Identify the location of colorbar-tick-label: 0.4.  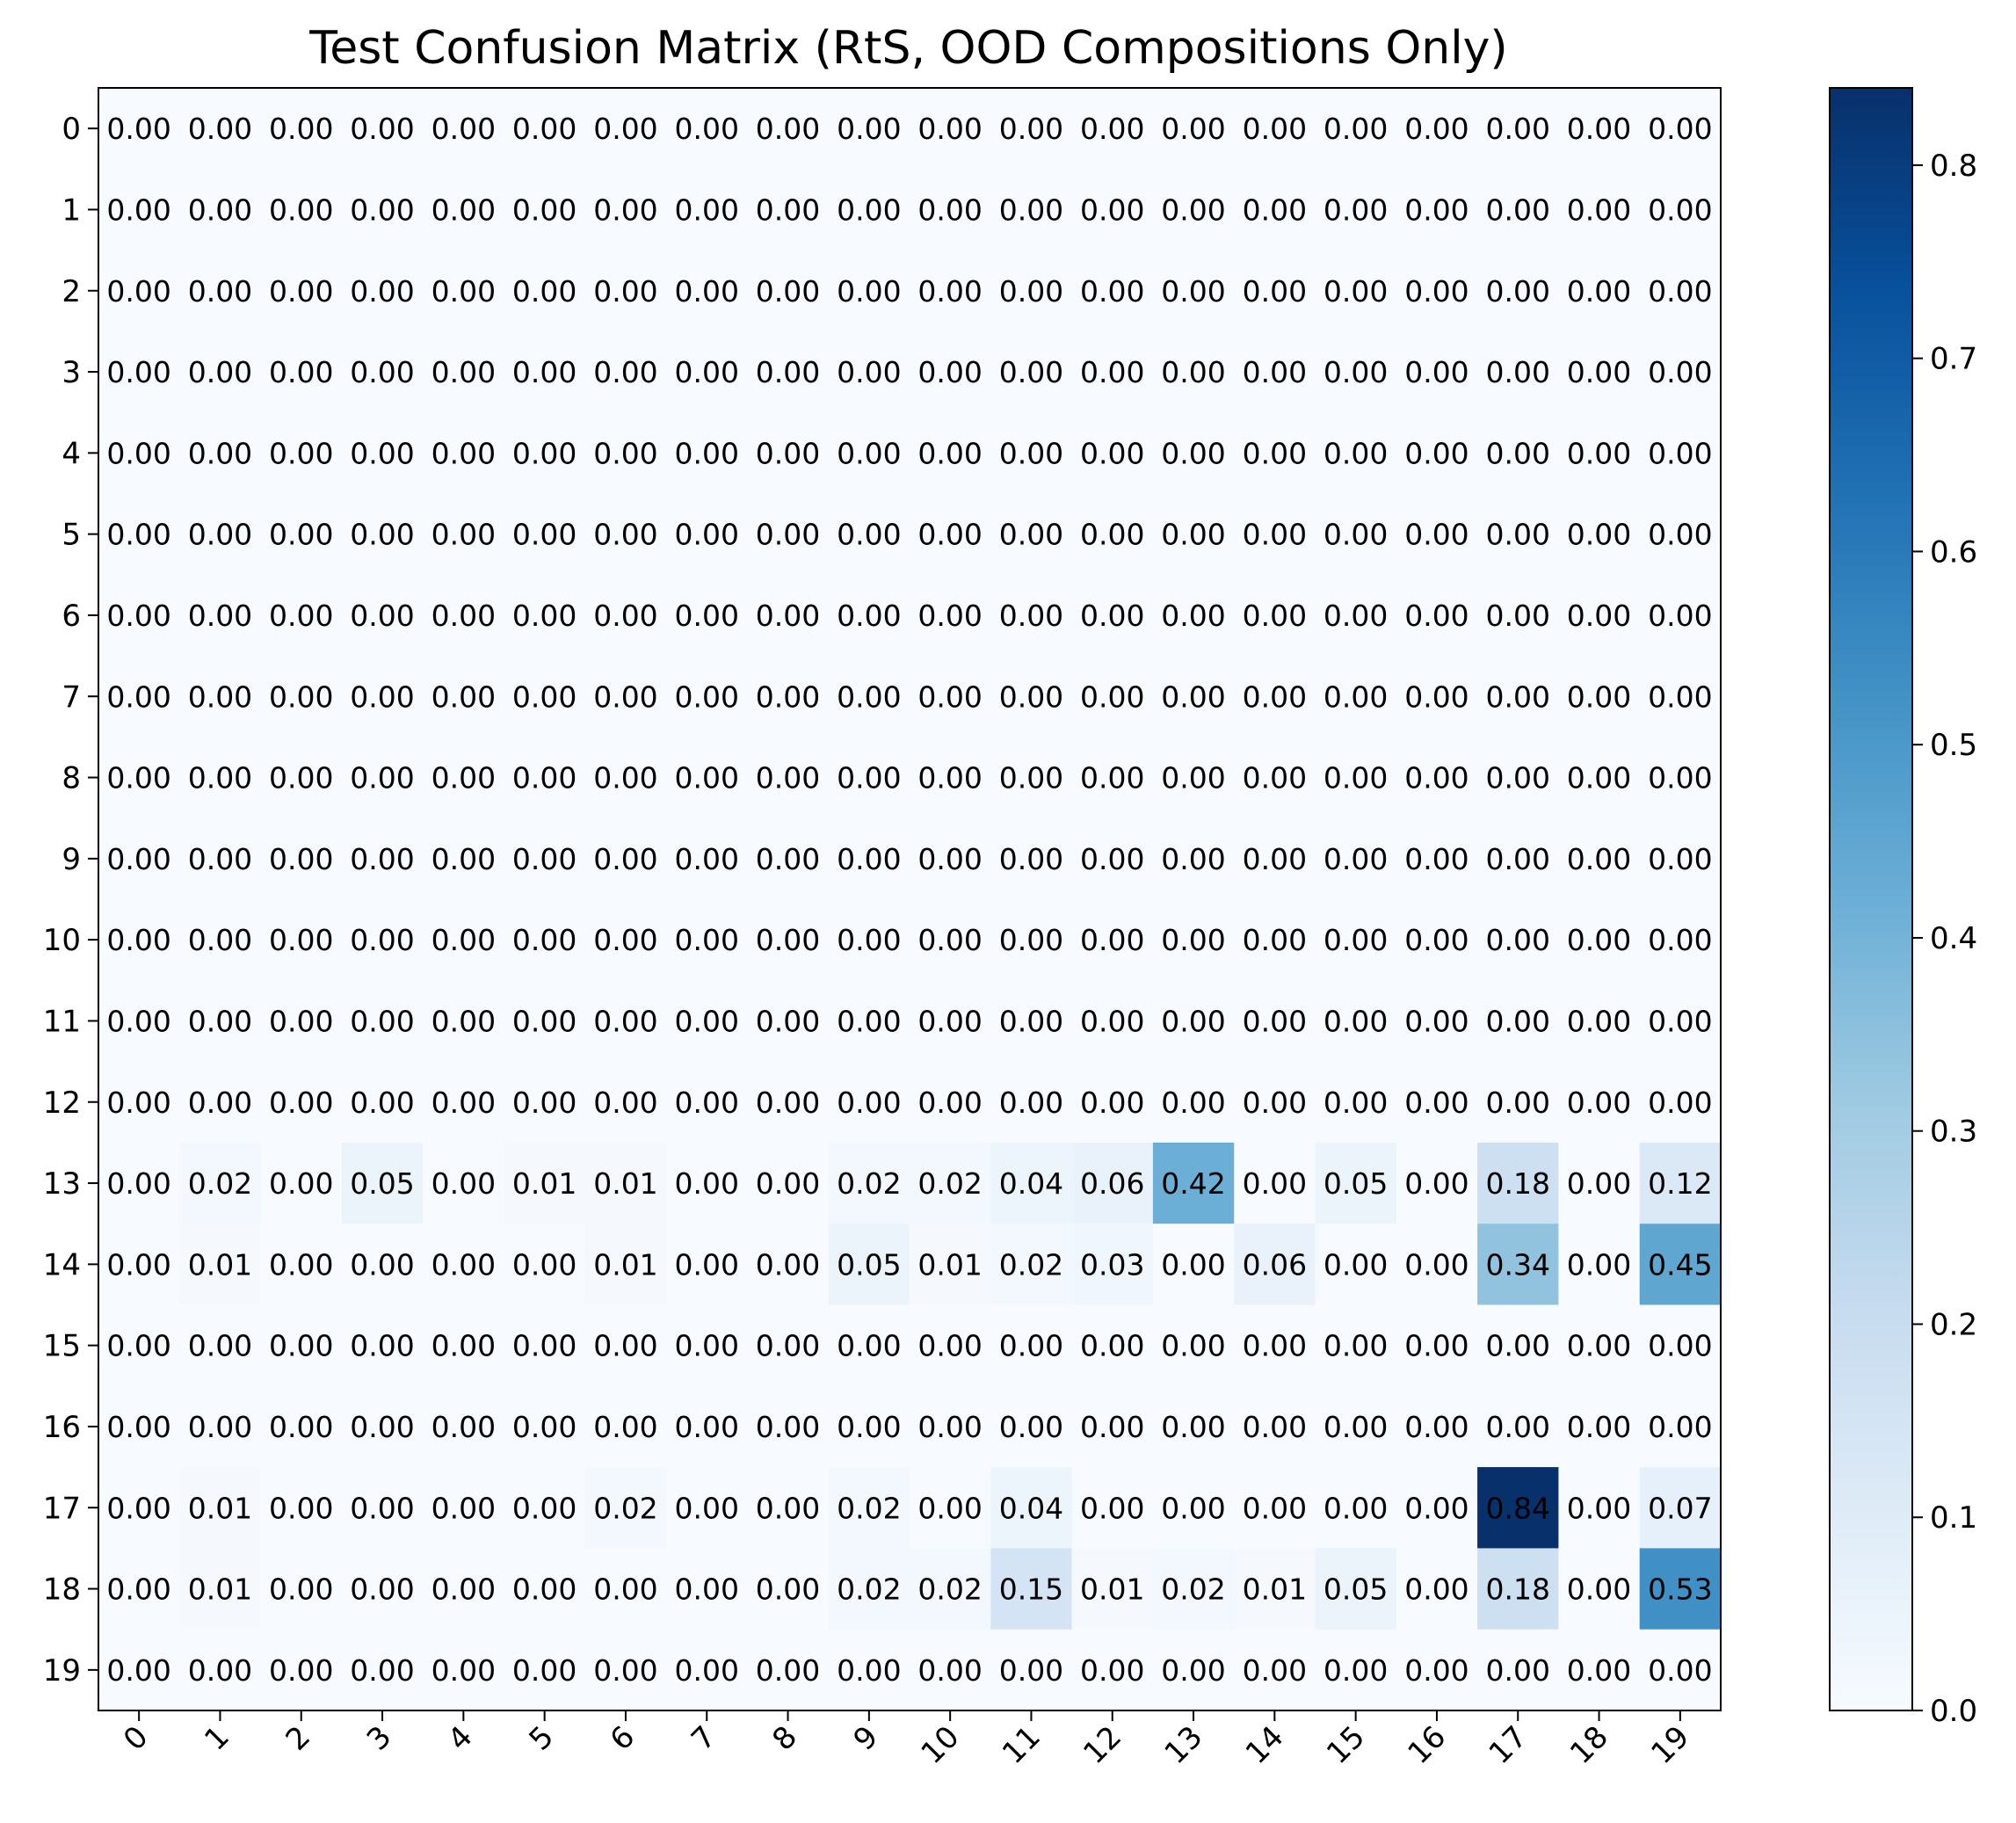
(1953, 938).